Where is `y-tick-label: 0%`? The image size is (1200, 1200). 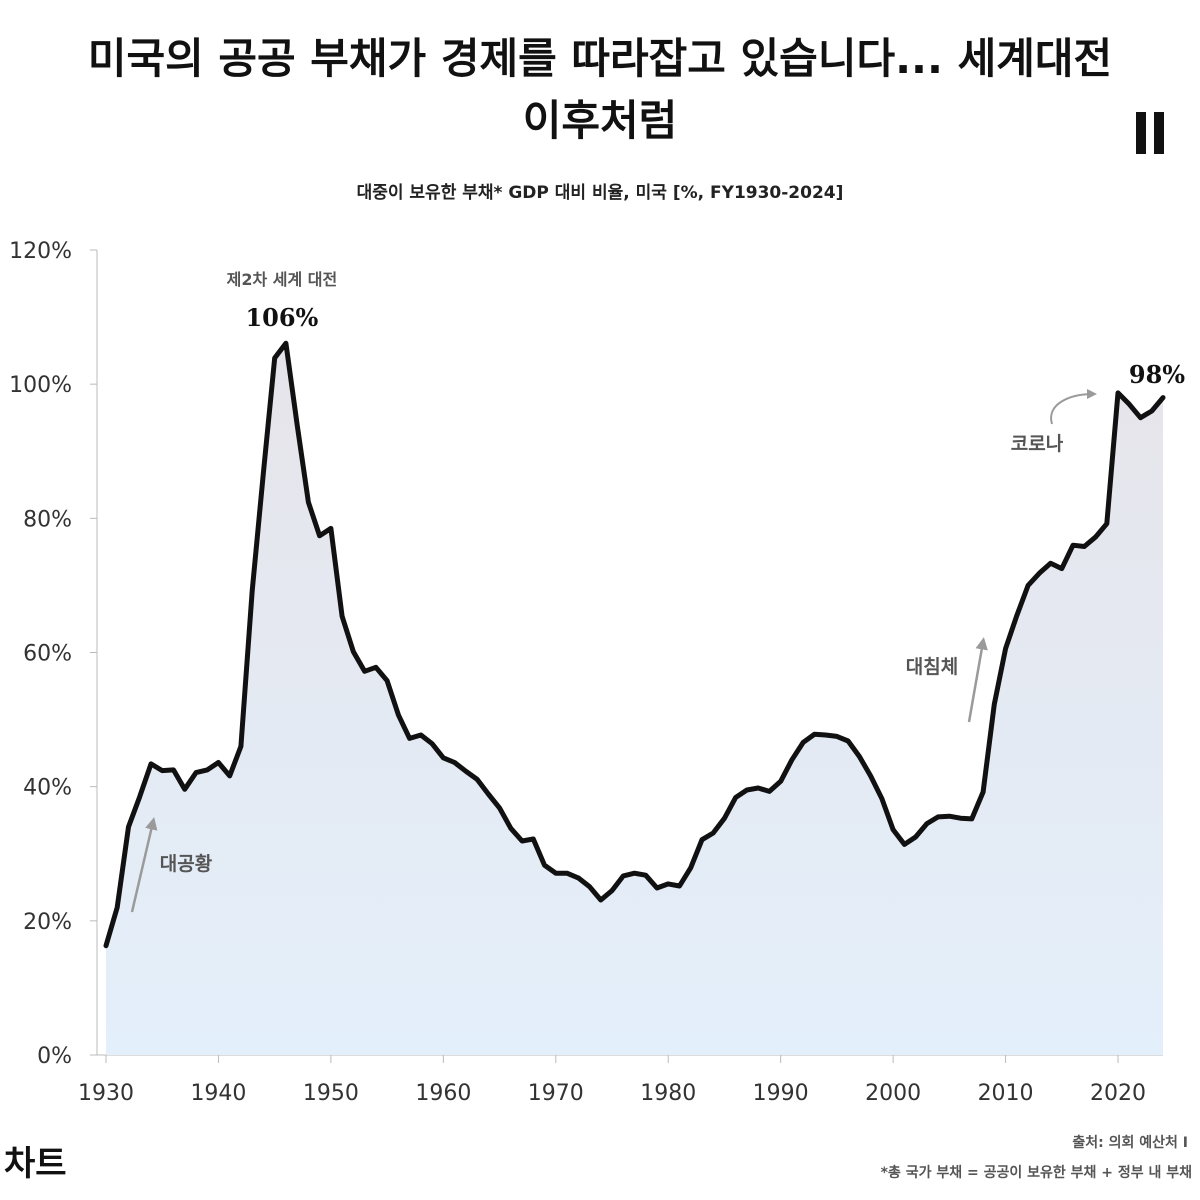
y-tick-label: 0% is located at coordinates (54, 1056).